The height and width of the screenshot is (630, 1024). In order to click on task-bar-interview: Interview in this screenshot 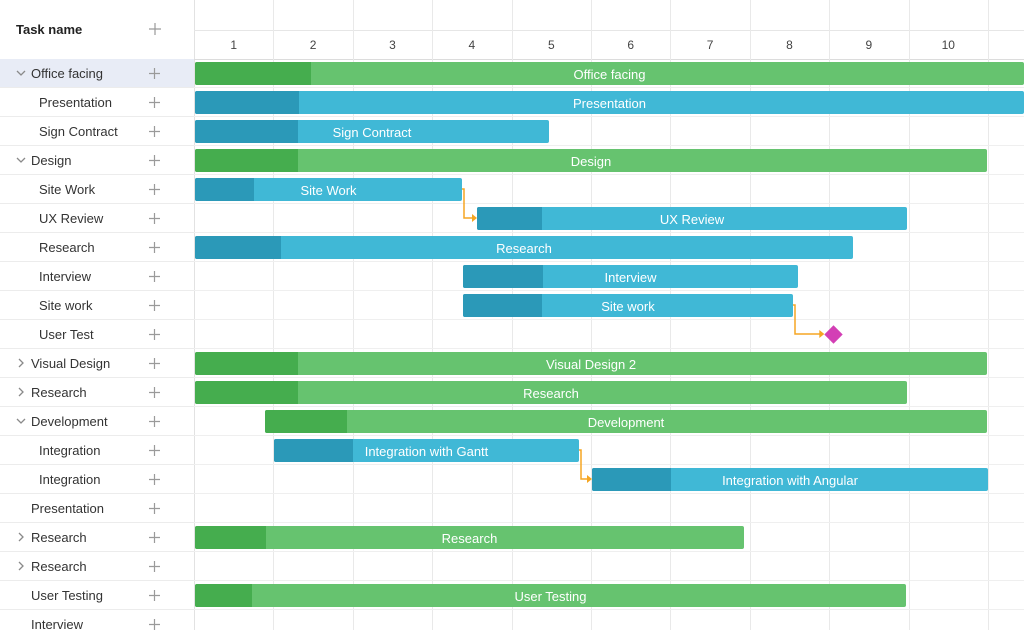, I will do `click(630, 276)`.